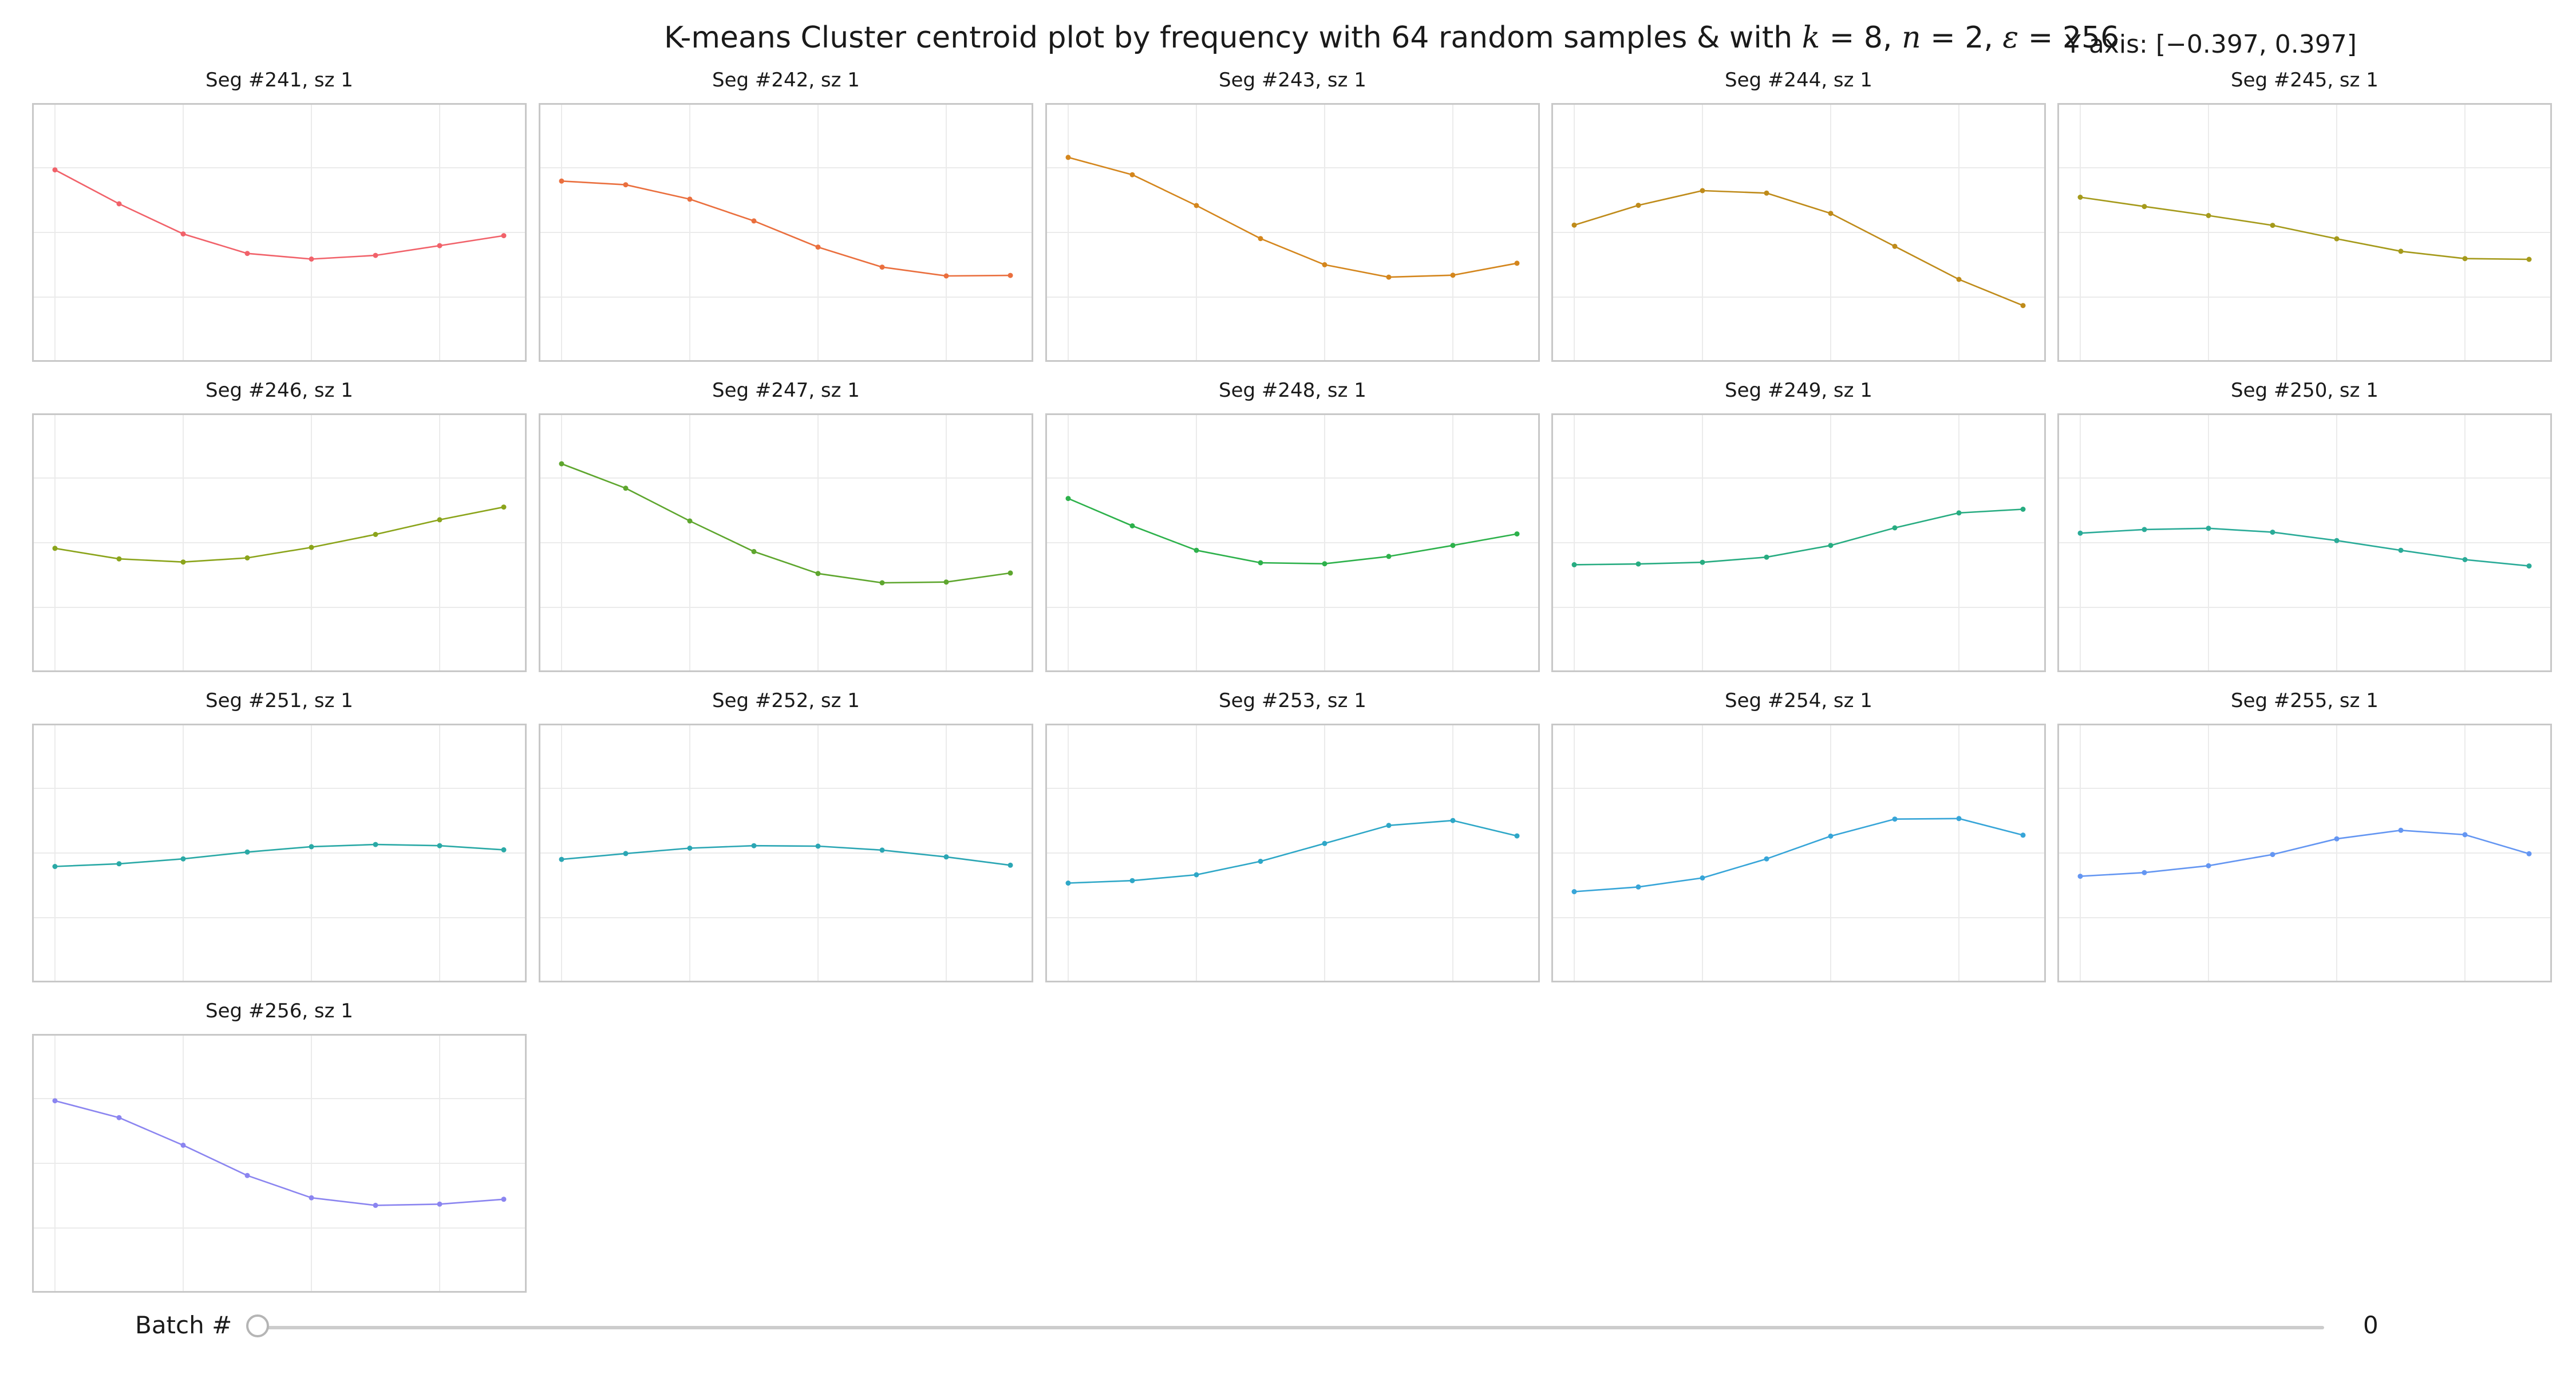 This screenshot has width=2576, height=1374. What do you see at coordinates (1873, 38) in the screenshot?
I see `param-k-value: 8` at bounding box center [1873, 38].